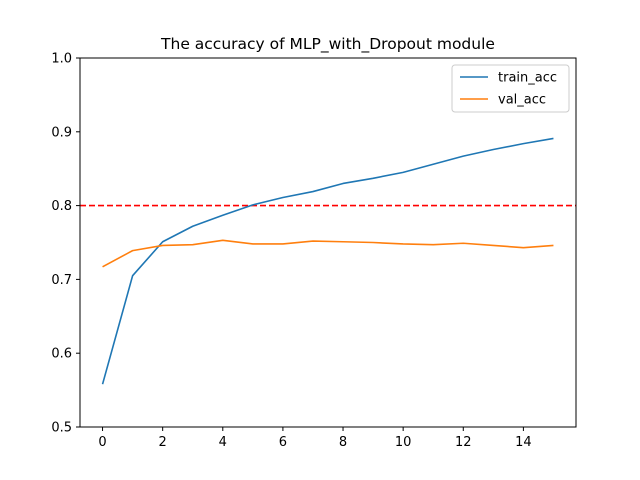 The width and height of the screenshot is (640, 480). I want to click on legend-label-train_acc: train_acc, so click(527, 78).